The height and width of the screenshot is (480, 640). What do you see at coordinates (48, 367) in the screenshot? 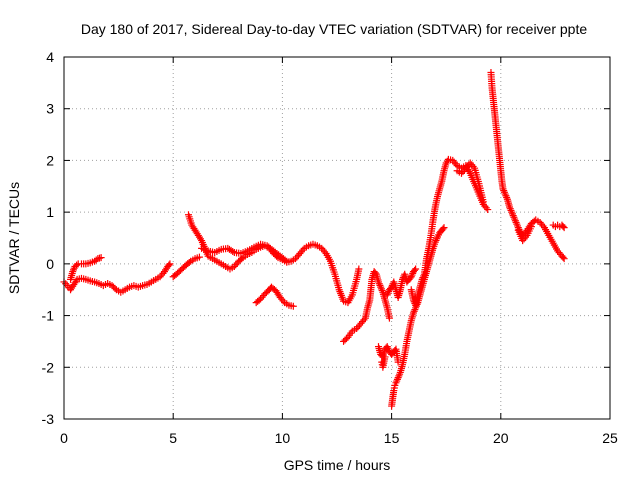
I see `y-tick-label: -2` at bounding box center [48, 367].